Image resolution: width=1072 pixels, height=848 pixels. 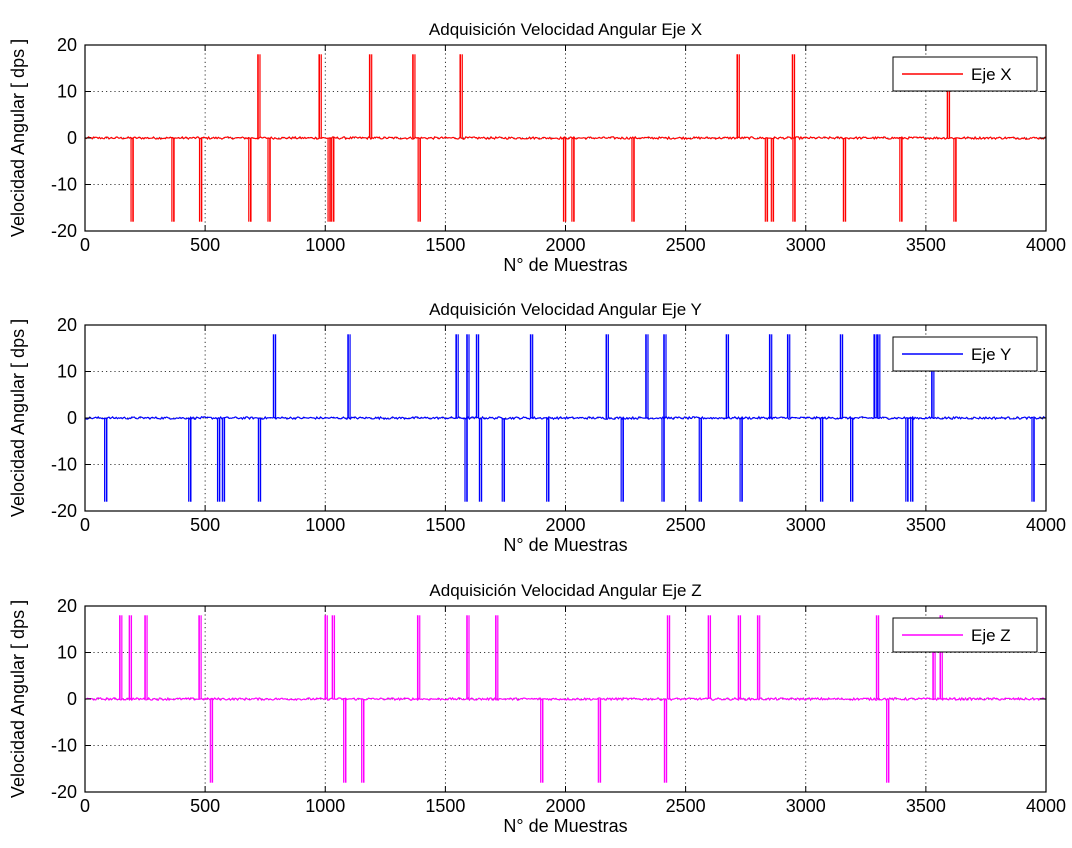 What do you see at coordinates (965, 354) in the screenshot?
I see `legend: Eje Y` at bounding box center [965, 354].